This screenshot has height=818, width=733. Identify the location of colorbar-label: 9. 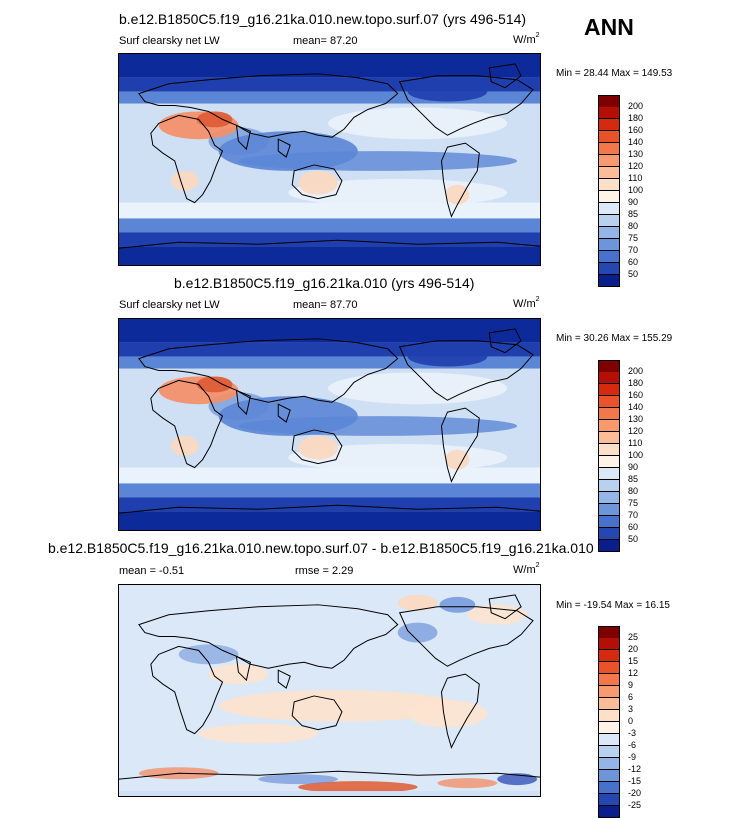
(631, 685).